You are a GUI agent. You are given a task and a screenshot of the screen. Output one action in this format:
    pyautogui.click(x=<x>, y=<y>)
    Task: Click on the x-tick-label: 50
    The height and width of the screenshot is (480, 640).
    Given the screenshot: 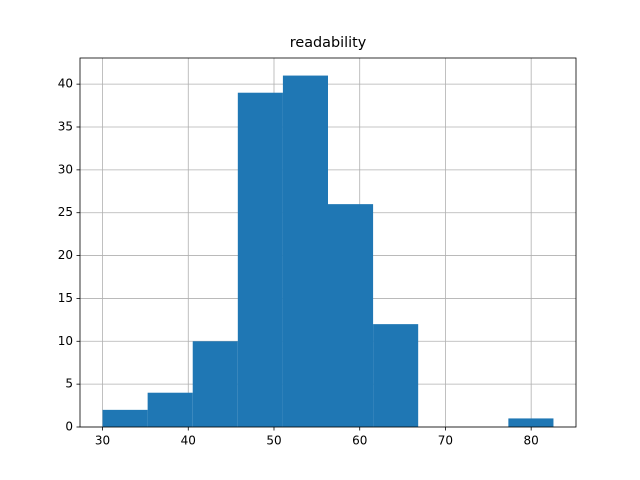 What is the action you would take?
    pyautogui.click(x=273, y=441)
    